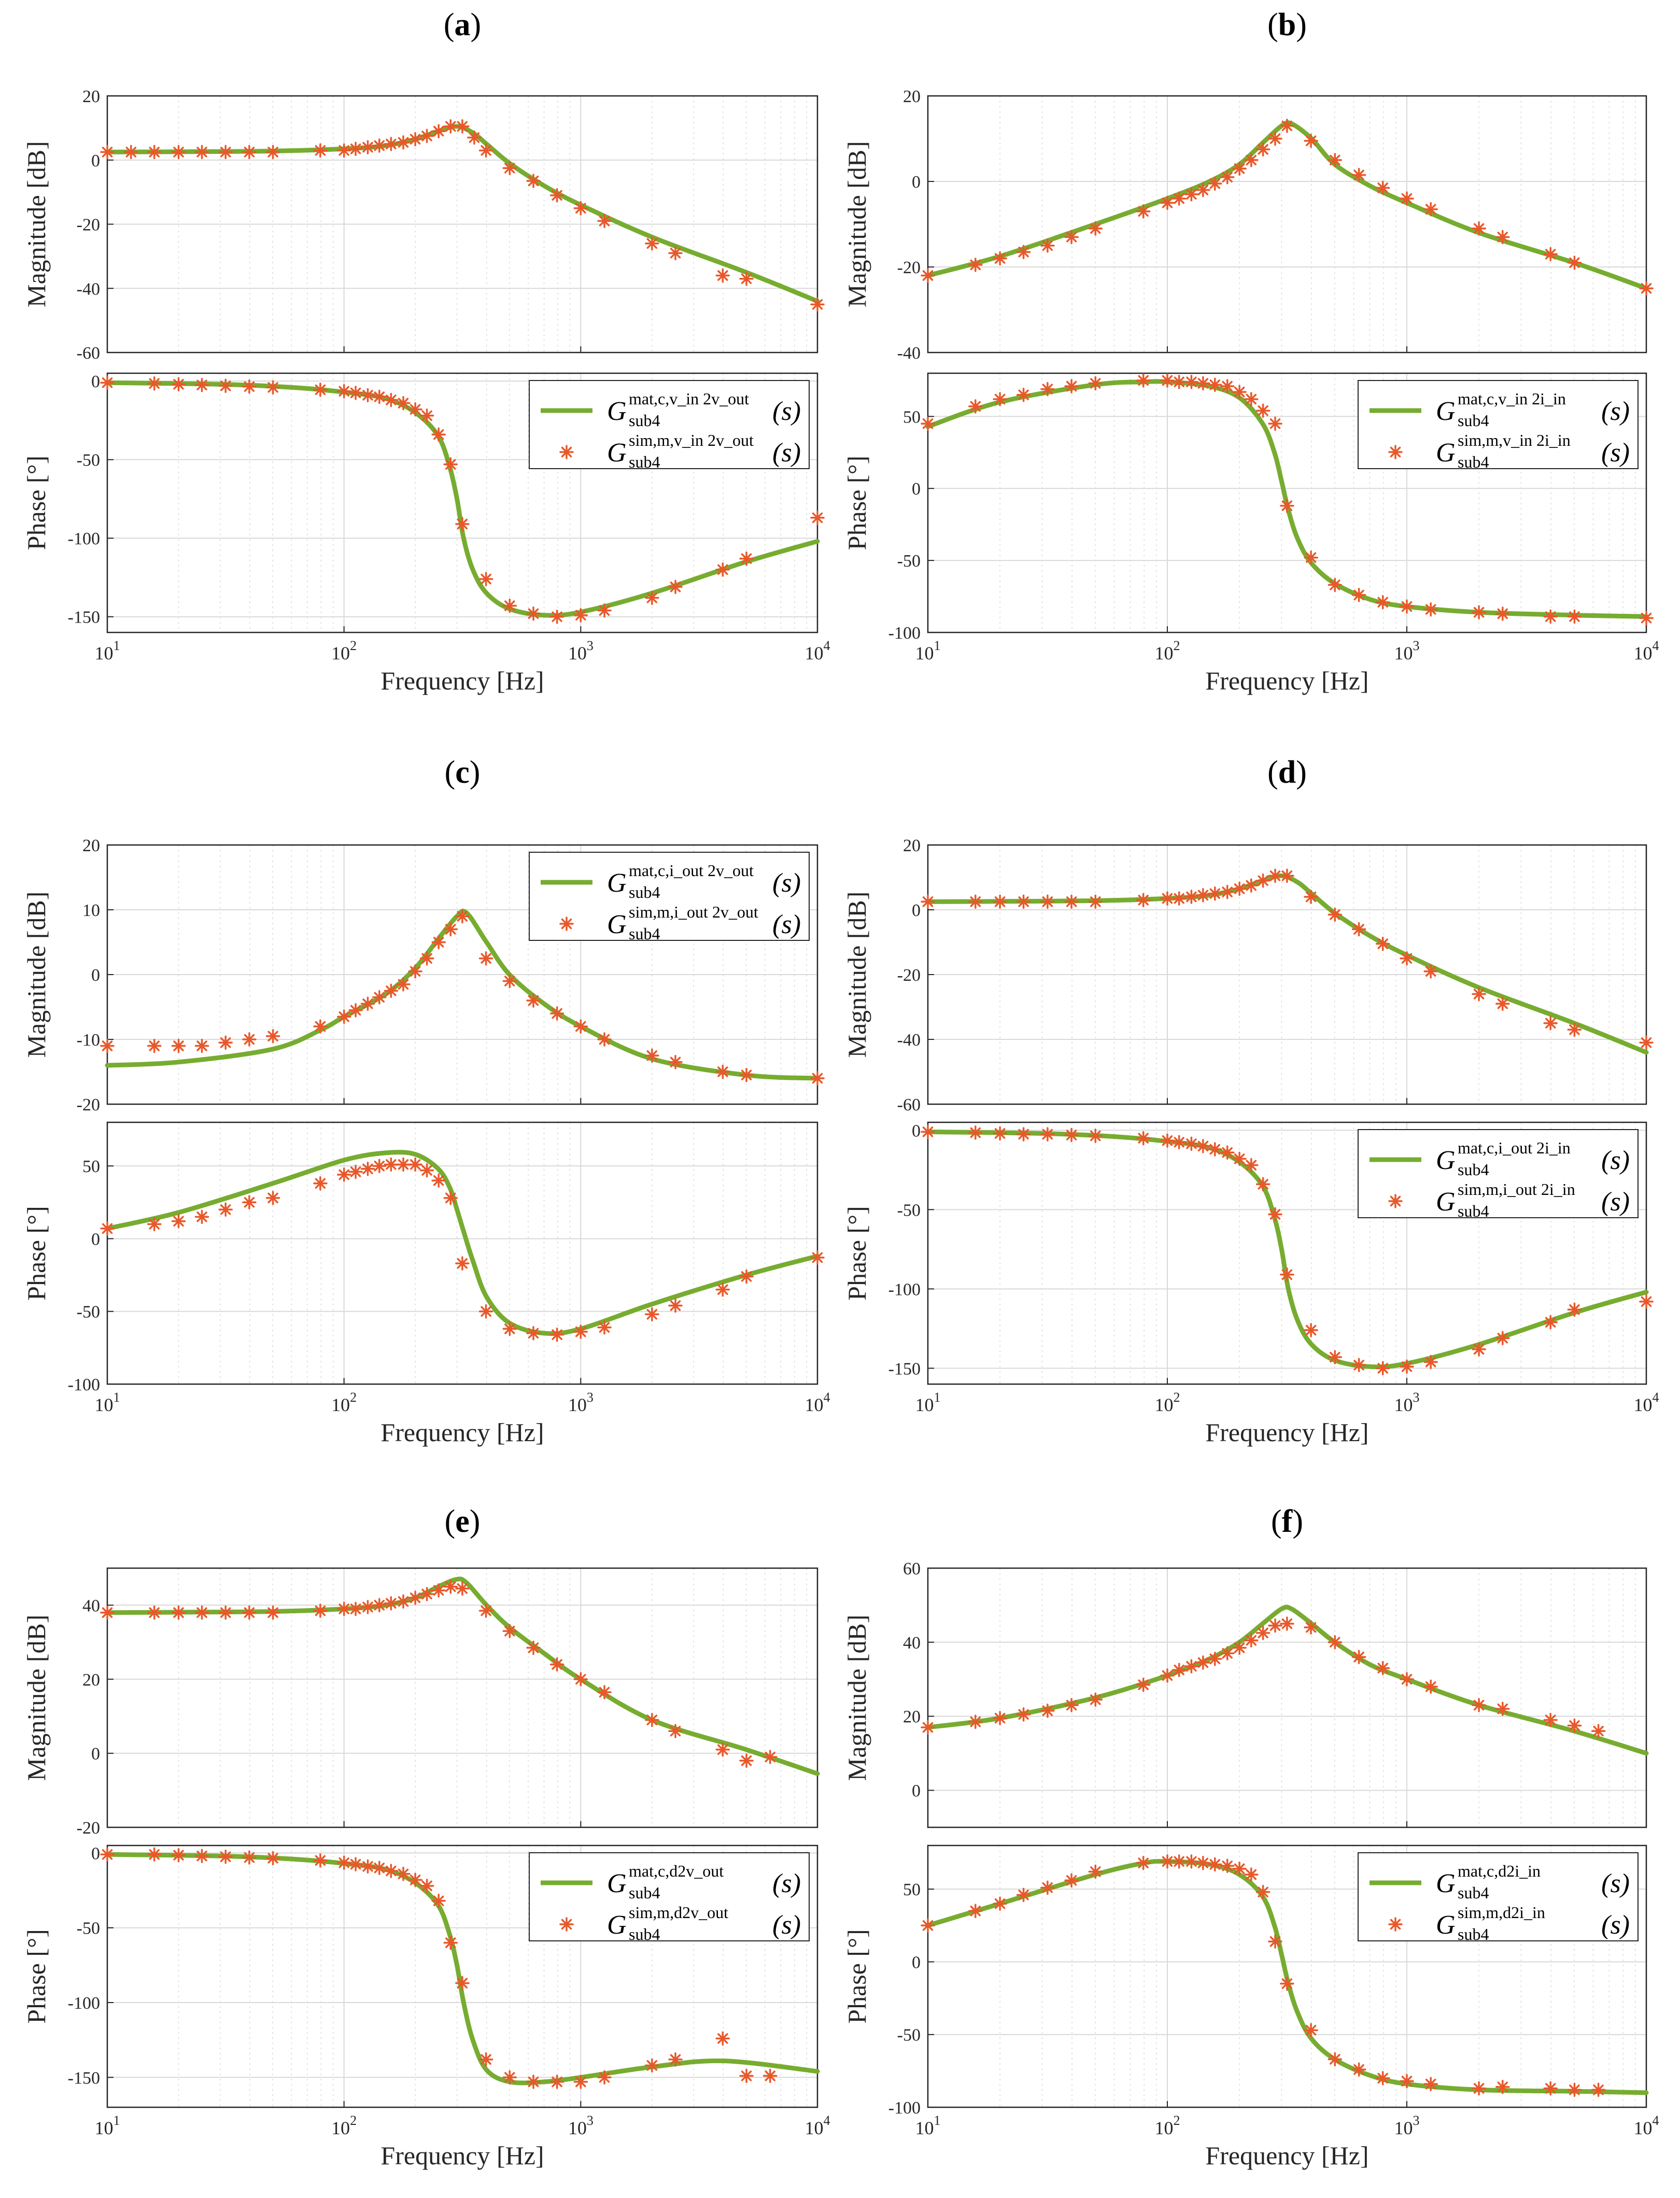 The image size is (1680, 2198). I want to click on panel-f-title: (f), so click(1287, 1521).